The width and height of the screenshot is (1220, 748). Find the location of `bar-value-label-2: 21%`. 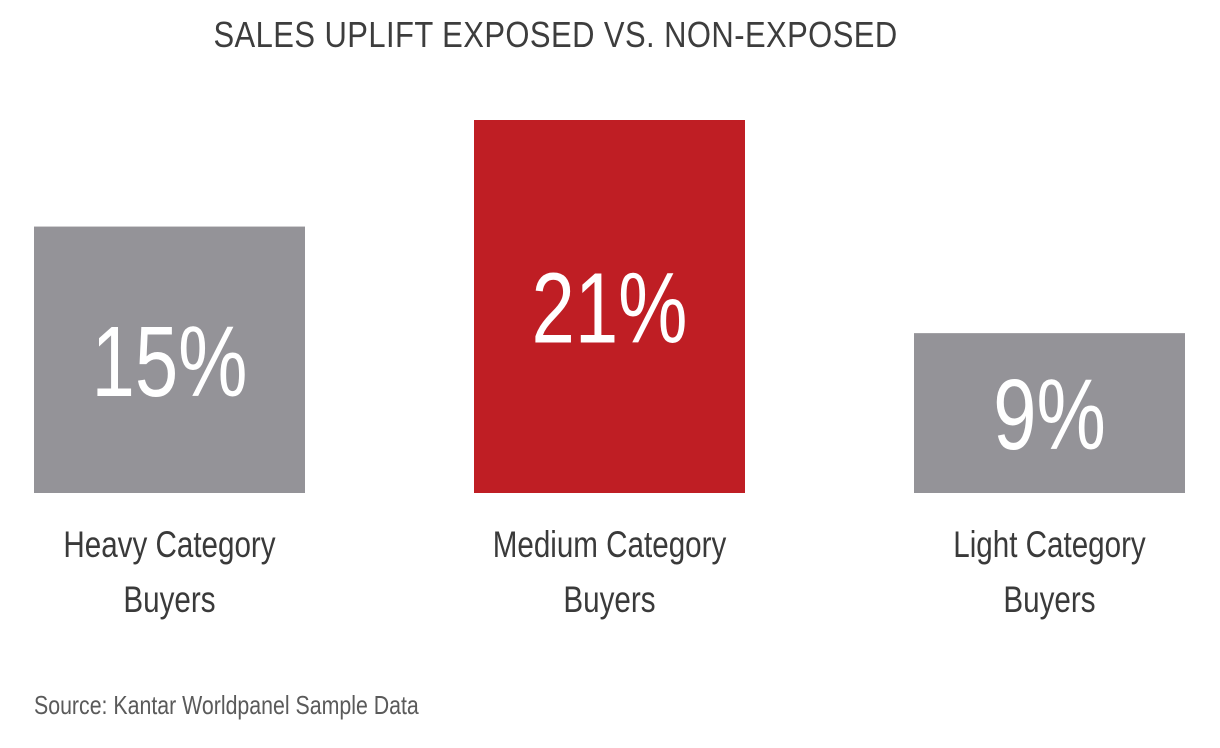

bar-value-label-2: 21% is located at coordinates (609, 309).